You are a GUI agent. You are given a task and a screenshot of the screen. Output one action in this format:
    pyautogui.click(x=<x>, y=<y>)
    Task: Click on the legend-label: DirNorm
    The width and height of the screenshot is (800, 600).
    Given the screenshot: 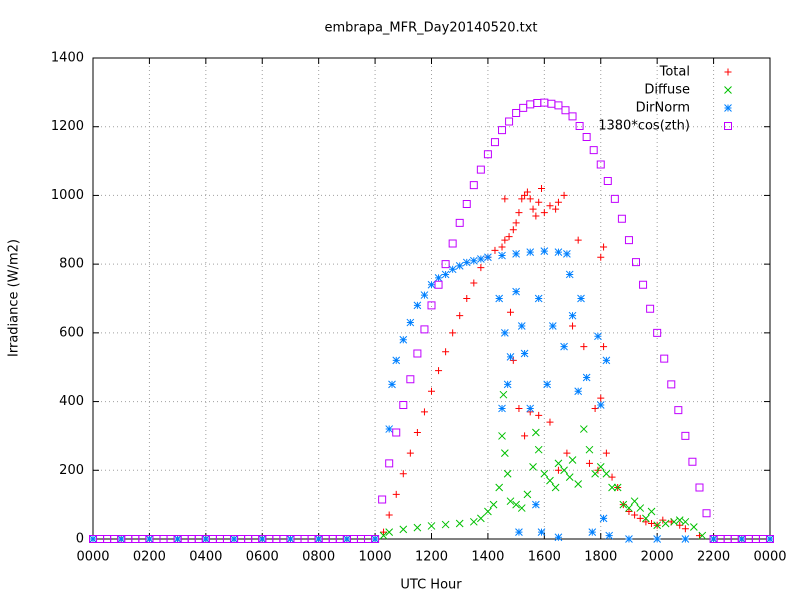 What is the action you would take?
    pyautogui.click(x=663, y=108)
    